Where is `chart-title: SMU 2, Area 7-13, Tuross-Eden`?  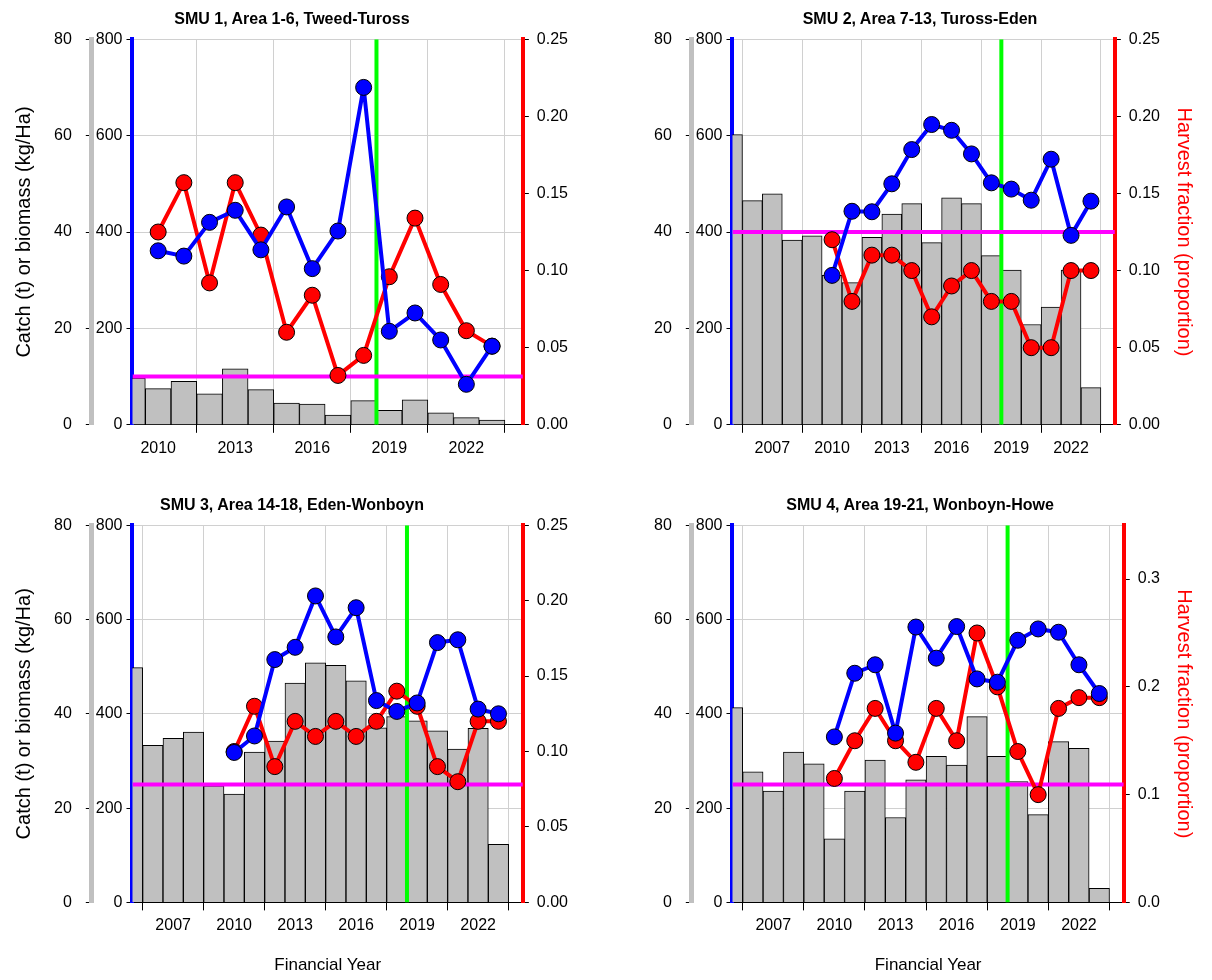 chart-title: SMU 2, Area 7-13, Tuross-Eden is located at coordinates (920, 19).